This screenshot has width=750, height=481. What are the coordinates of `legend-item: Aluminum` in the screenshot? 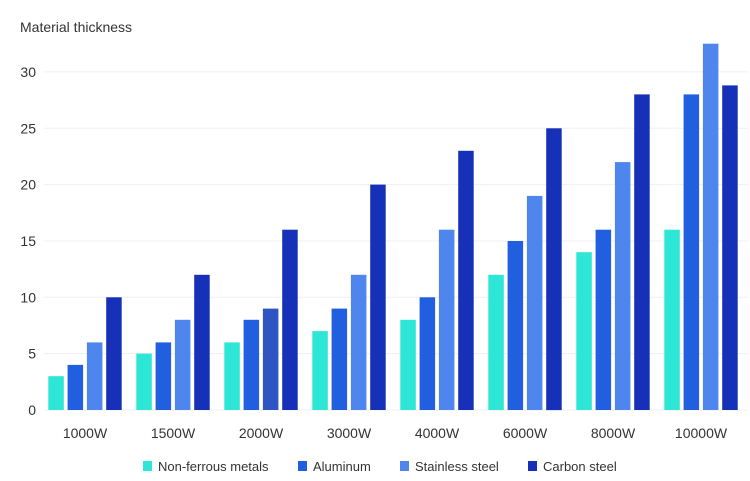 It's located at (334, 466).